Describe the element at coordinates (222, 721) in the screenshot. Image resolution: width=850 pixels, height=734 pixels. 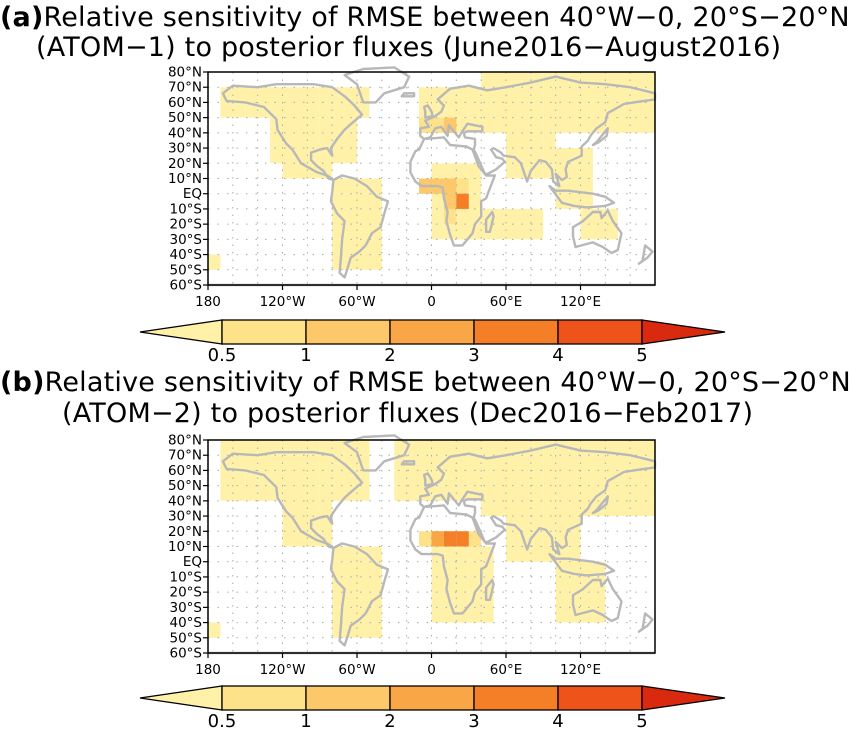
I see `panel-b-colorbar-label: 0.5` at that location.